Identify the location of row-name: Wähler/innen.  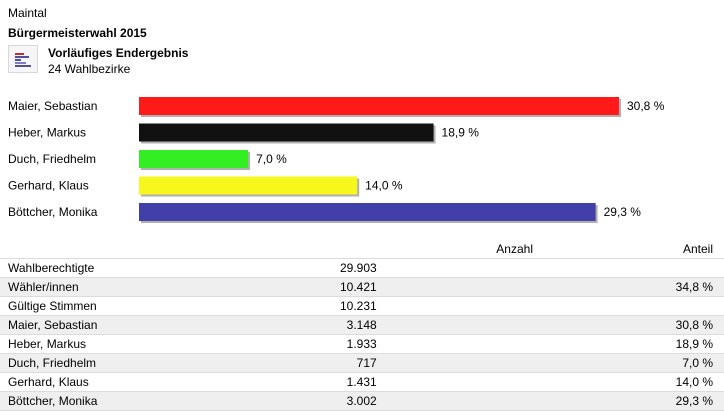
(170, 287).